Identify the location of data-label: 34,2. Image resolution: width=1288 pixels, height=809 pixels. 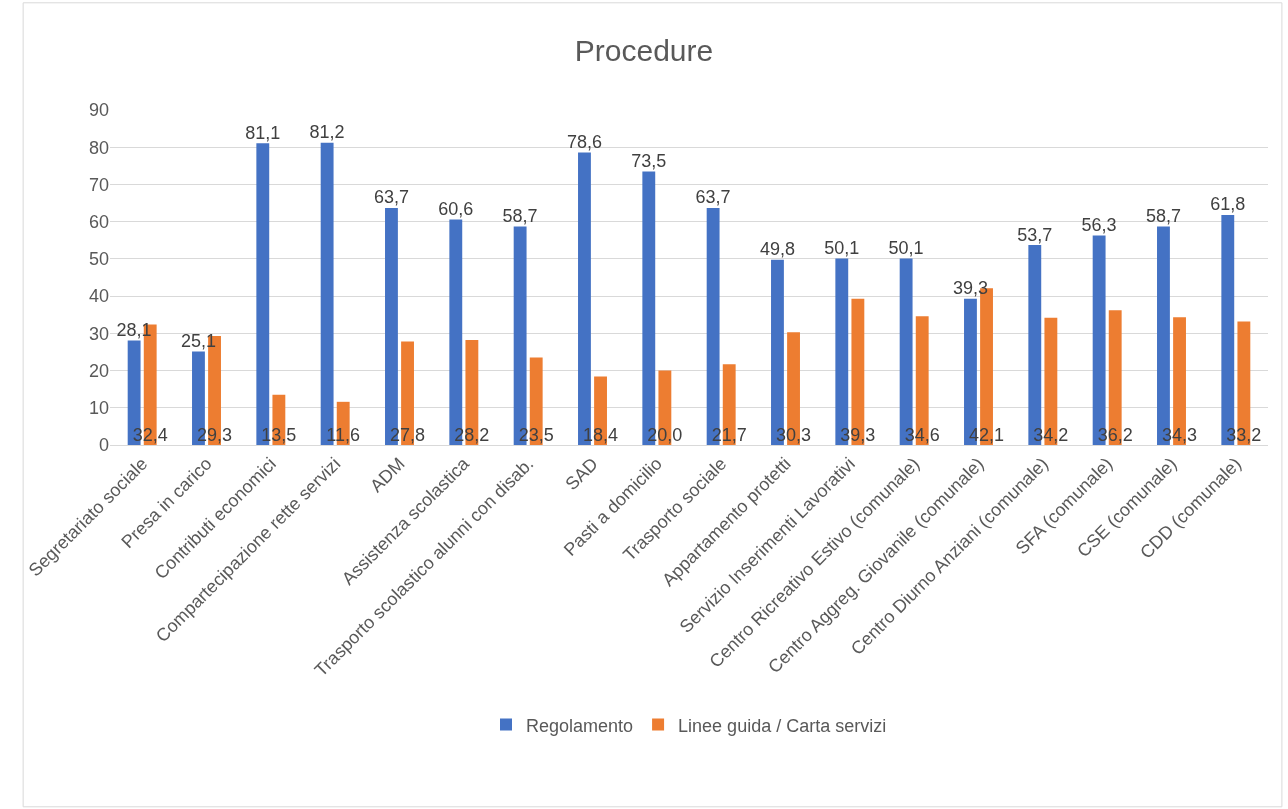
(1051, 434).